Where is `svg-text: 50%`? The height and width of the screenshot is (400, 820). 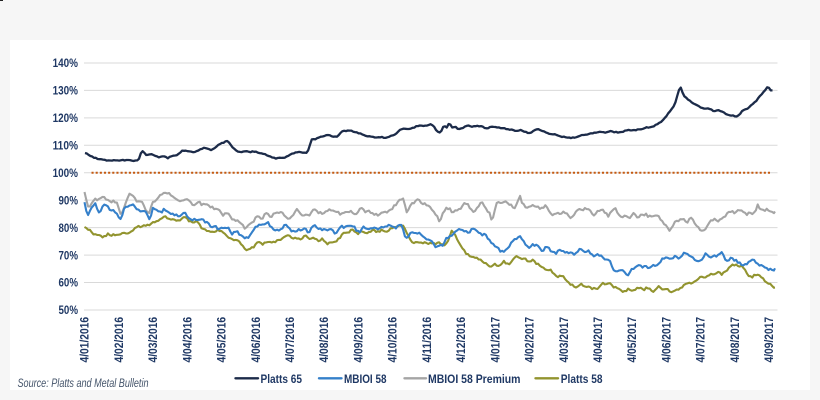
svg-text: 50% is located at coordinates (69, 310).